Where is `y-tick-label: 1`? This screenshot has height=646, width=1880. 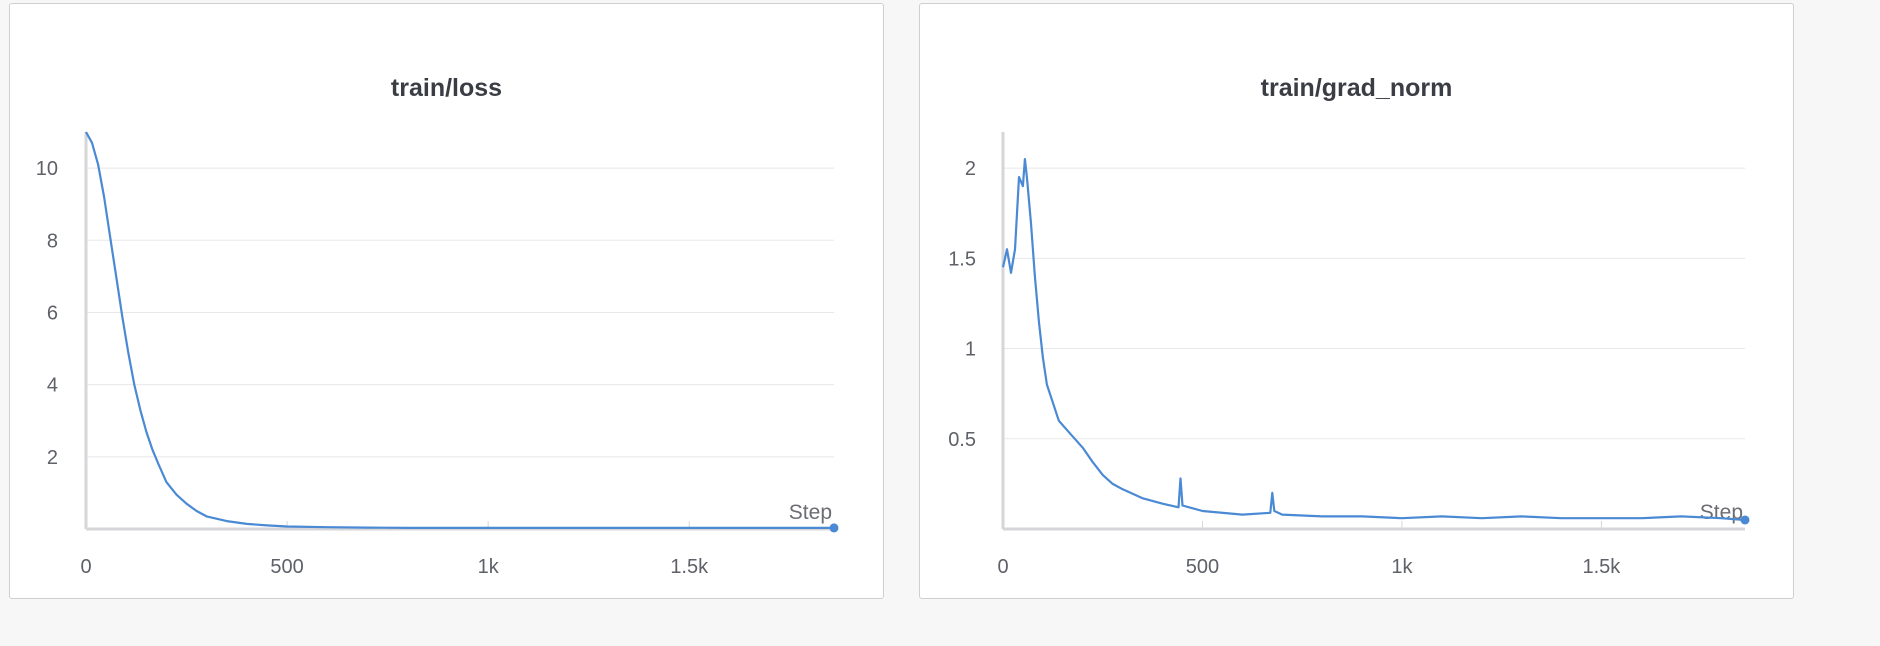 y-tick-label: 1 is located at coordinates (970, 350).